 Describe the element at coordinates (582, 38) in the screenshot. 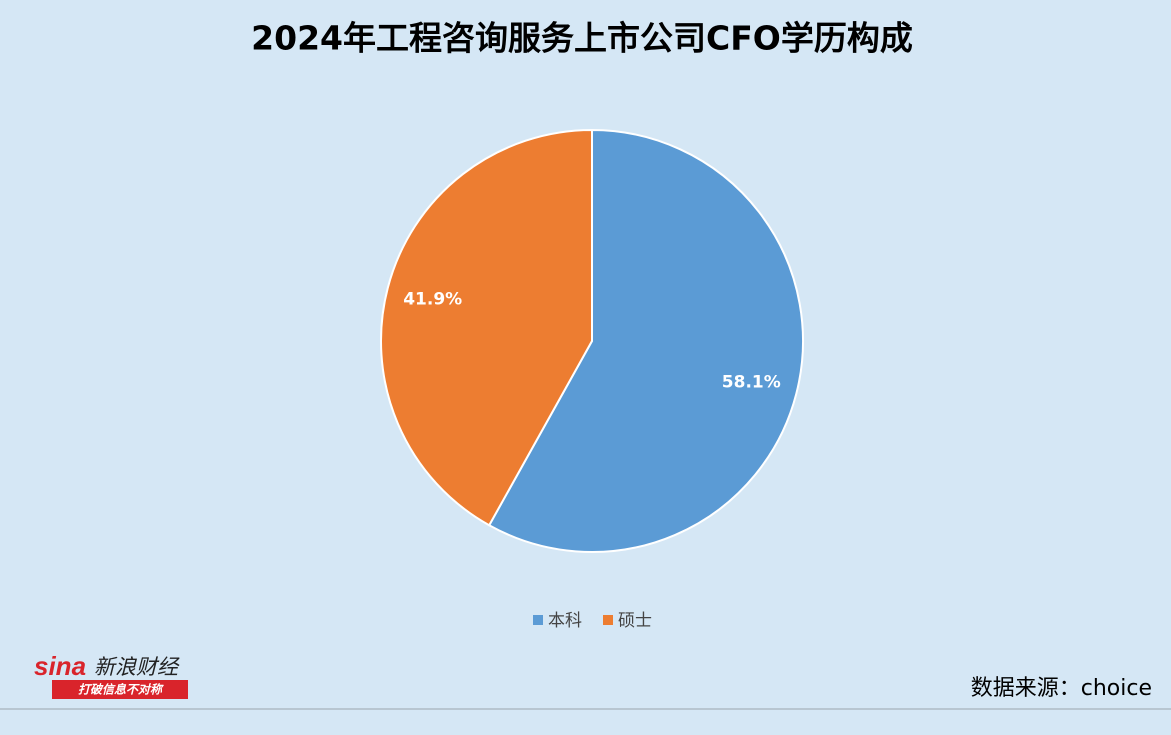

I see `chart-title: 2024年工程咨询服务上市公司CFO学历构成` at that location.